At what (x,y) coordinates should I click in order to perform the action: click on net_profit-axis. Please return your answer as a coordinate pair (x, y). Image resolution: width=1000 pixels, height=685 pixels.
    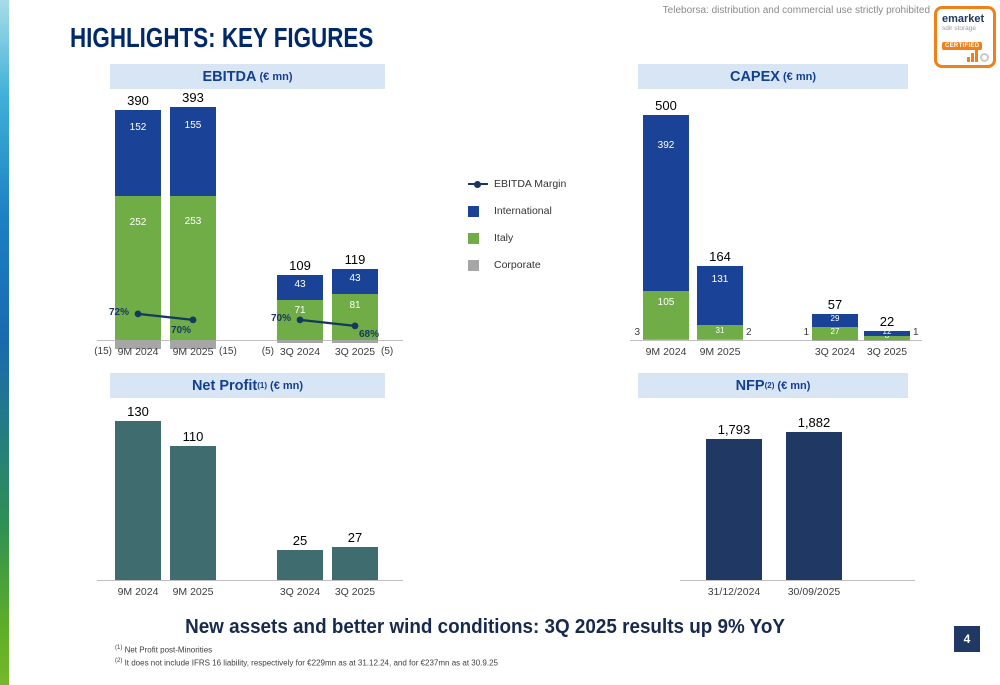
    Looking at the image, I should click on (250, 580).